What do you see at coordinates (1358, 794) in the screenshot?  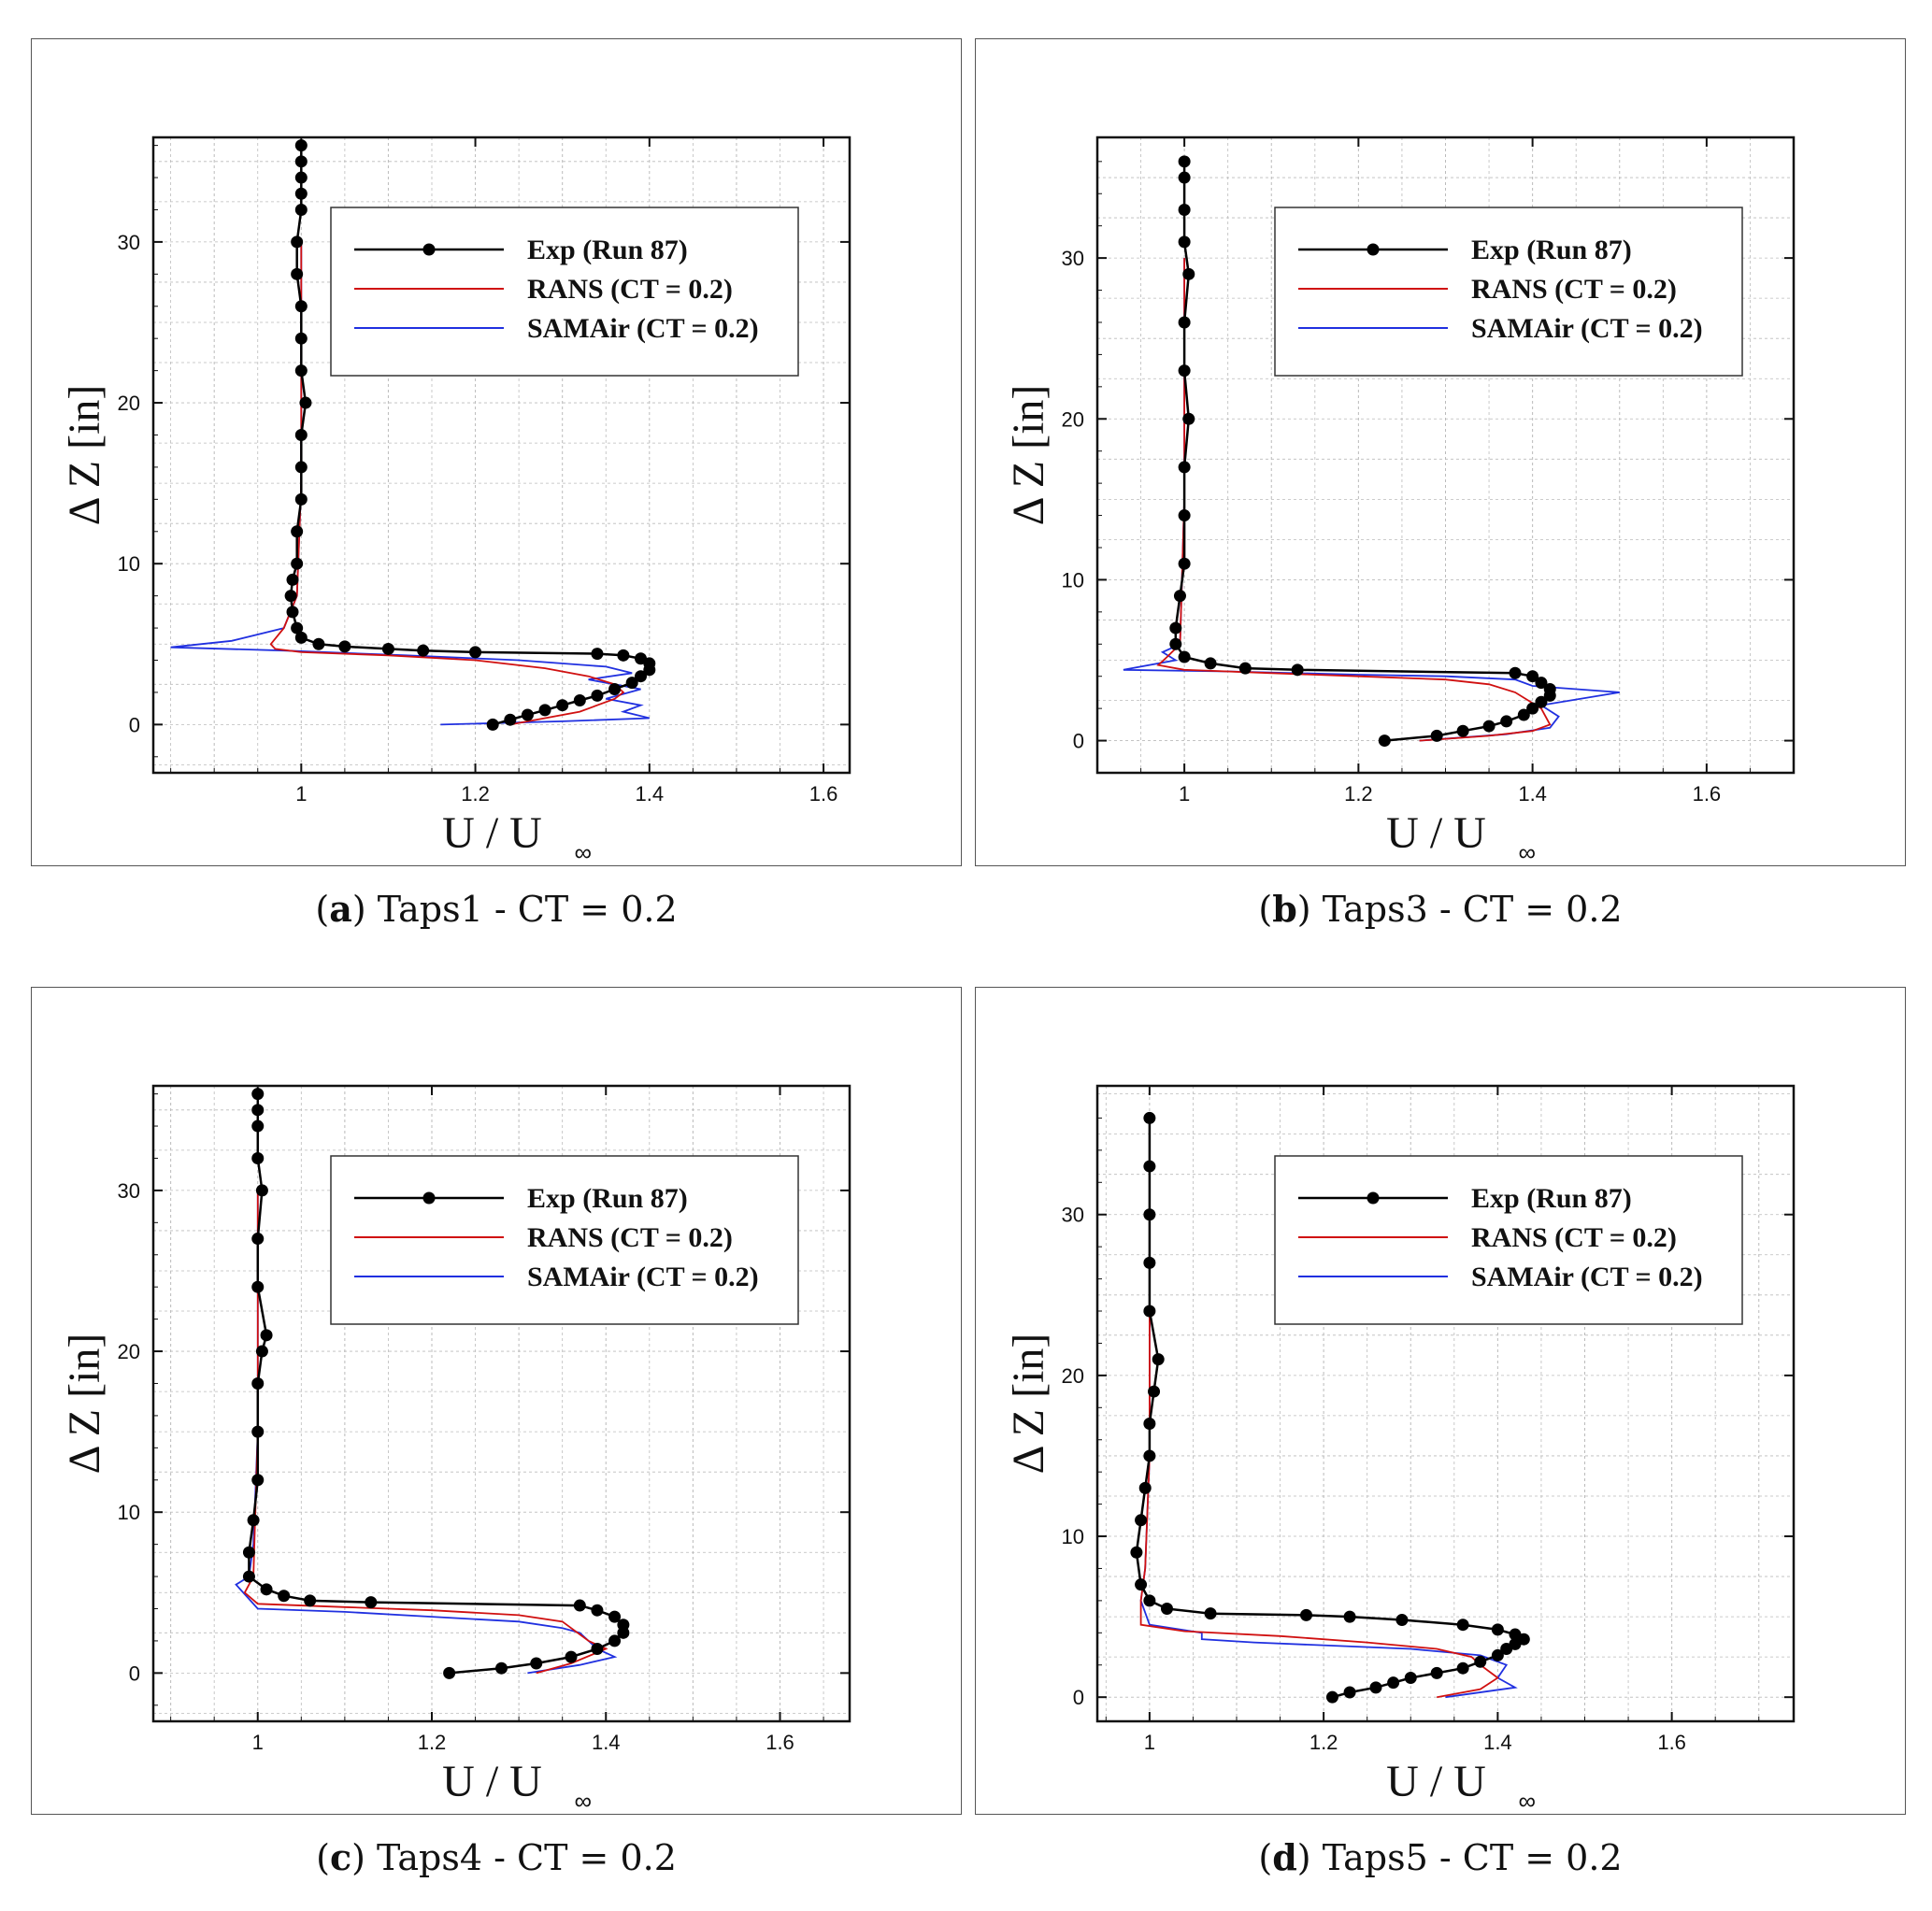 I see `x-tick-label: 1.2` at bounding box center [1358, 794].